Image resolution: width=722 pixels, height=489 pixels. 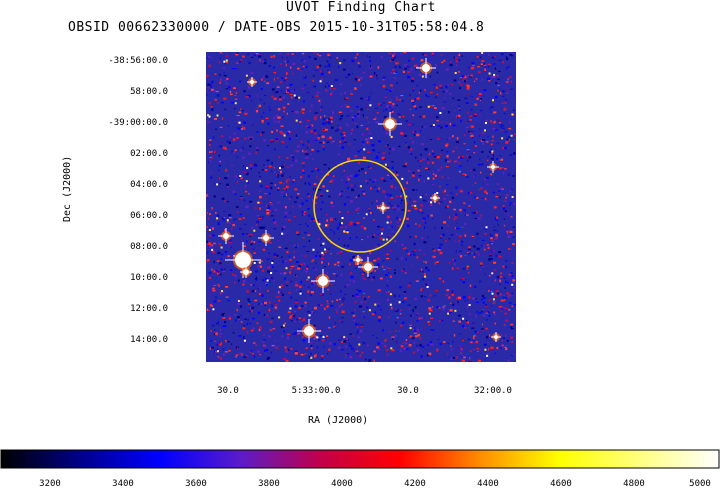 What do you see at coordinates (123, 484) in the screenshot?
I see `colorbar-tick: 3400` at bounding box center [123, 484].